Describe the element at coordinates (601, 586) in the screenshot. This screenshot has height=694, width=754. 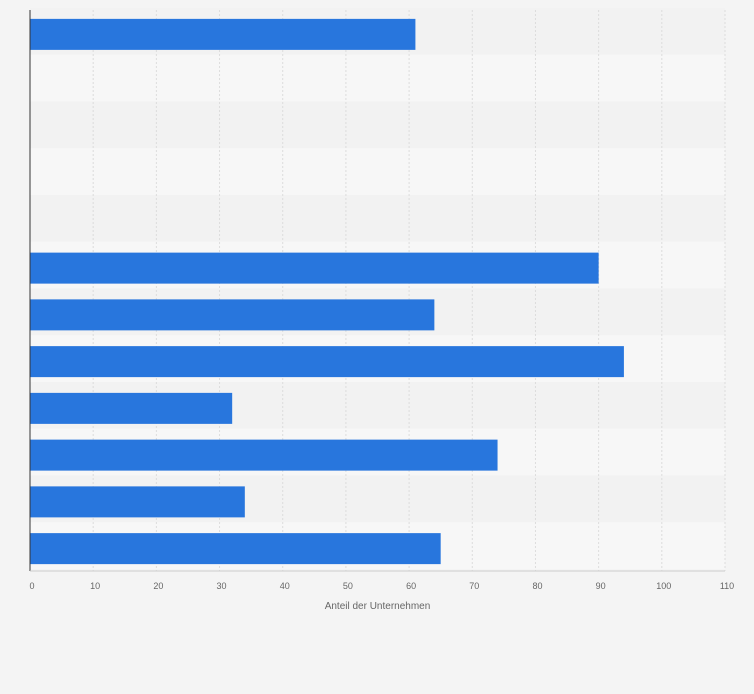
I see `x-tick-label: 90` at that location.